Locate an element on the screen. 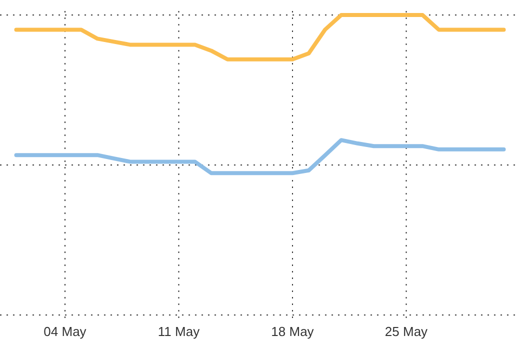 This screenshot has width=520, height=342. x-tick-label: 18 May is located at coordinates (292, 331).